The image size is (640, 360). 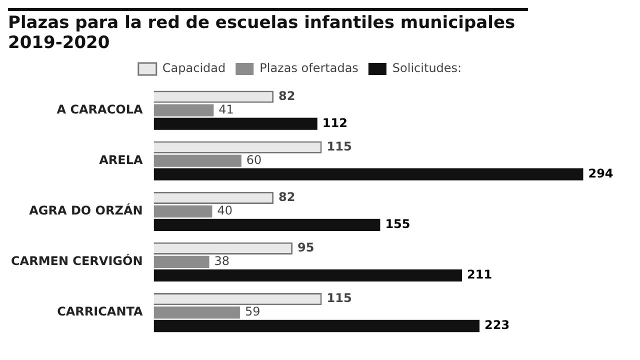 What do you see at coordinates (268, 30) in the screenshot?
I see `chart-title: Plazas para la red de escuelas infantiles municipales 2019-2020` at bounding box center [268, 30].